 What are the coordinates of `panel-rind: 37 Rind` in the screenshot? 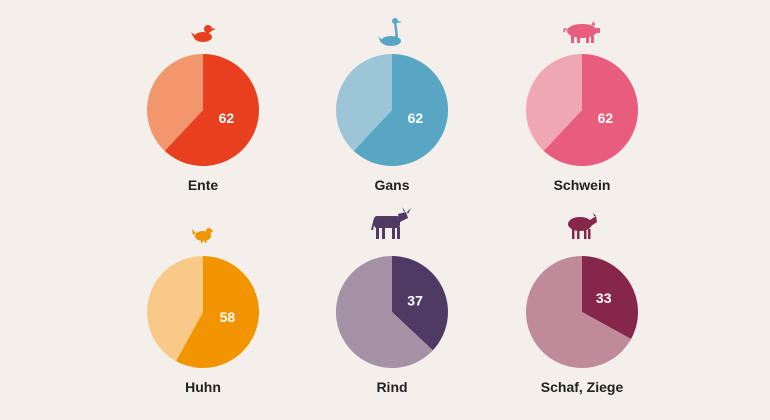 It's located at (392, 304).